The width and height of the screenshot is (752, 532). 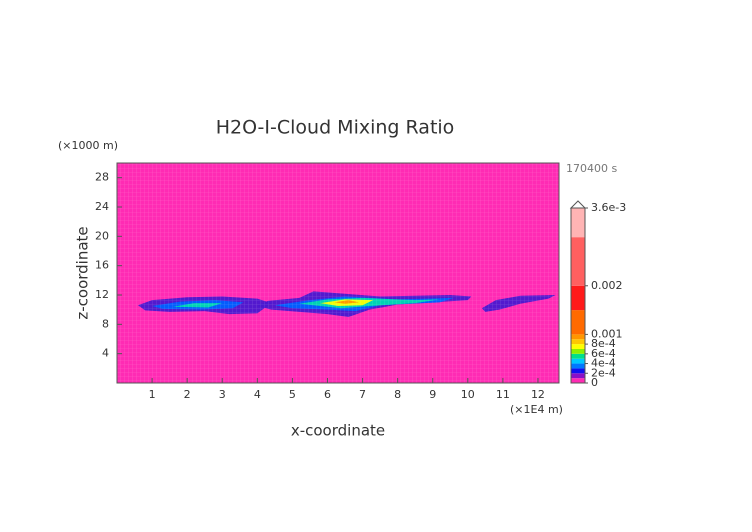 What do you see at coordinates (578, 204) in the screenshot?
I see `colorbar-extension` at bounding box center [578, 204].